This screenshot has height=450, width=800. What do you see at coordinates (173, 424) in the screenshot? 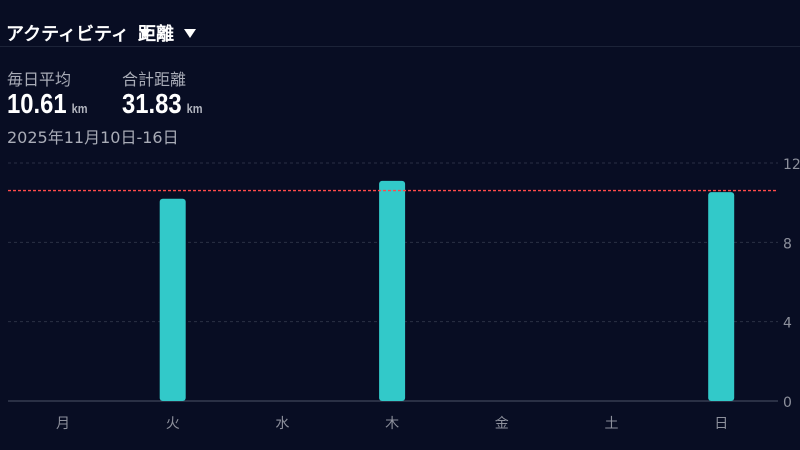
I see `x-tick-label: 火` at bounding box center [173, 424].